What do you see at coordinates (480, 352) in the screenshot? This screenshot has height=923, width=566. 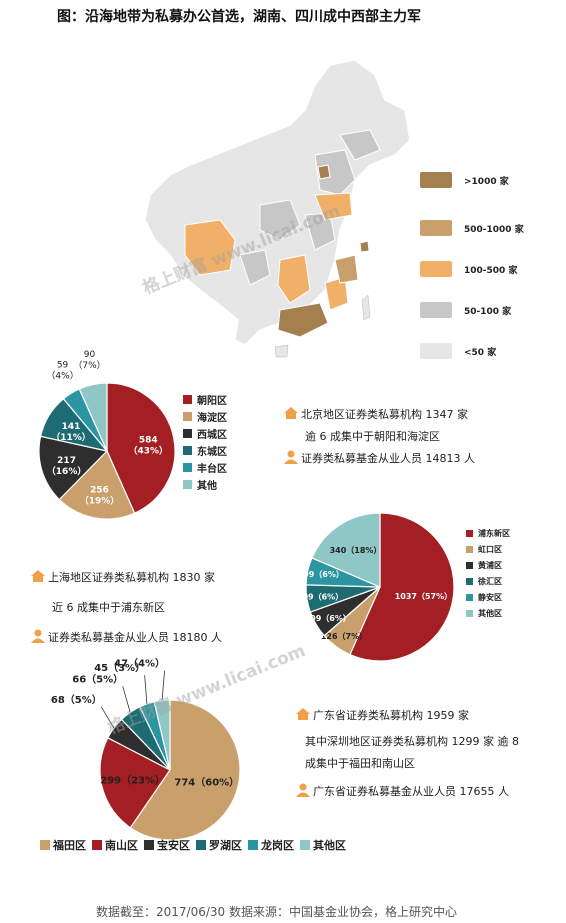 I see `map-legend-label: <50 家` at bounding box center [480, 352].